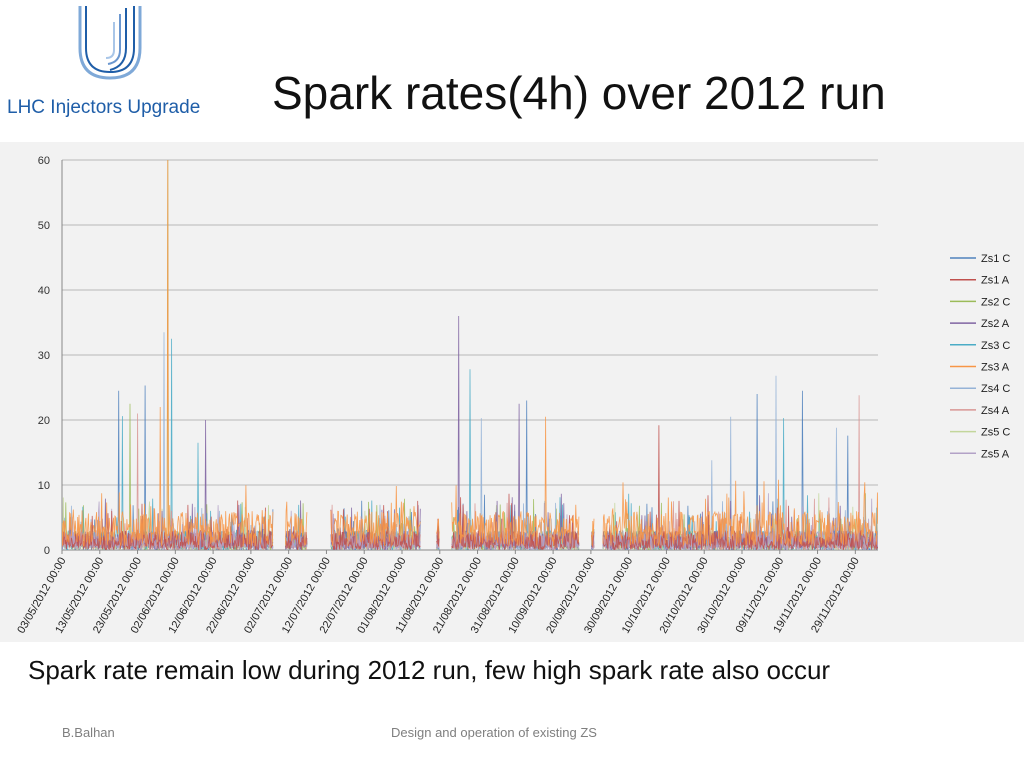 This screenshot has width=1024, height=768. Describe the element at coordinates (494, 732) in the screenshot. I see `footer-topic: Design and operation of existing ZS` at that location.